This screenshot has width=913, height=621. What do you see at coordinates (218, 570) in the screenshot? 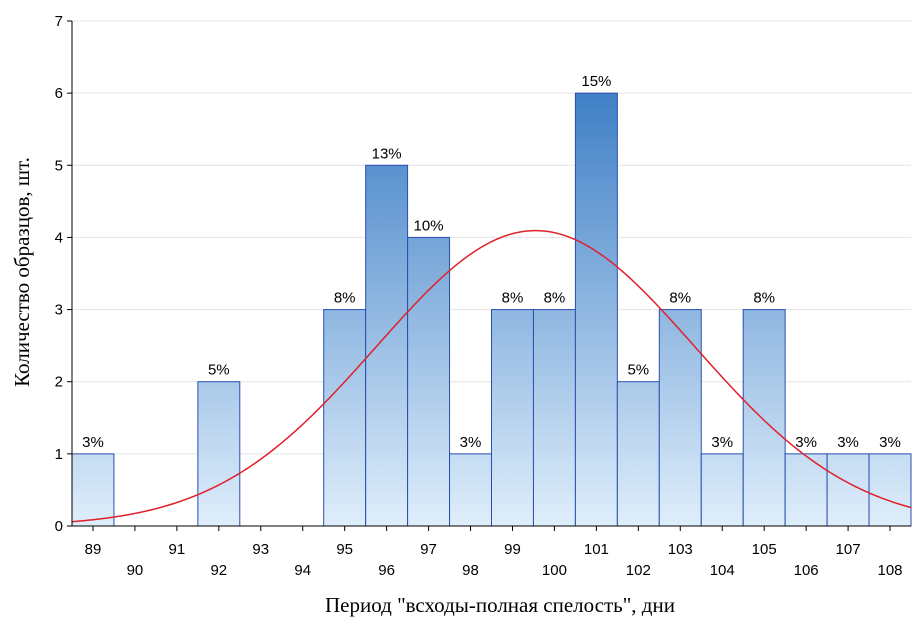
I see `x-tick-label: 92` at bounding box center [218, 570].